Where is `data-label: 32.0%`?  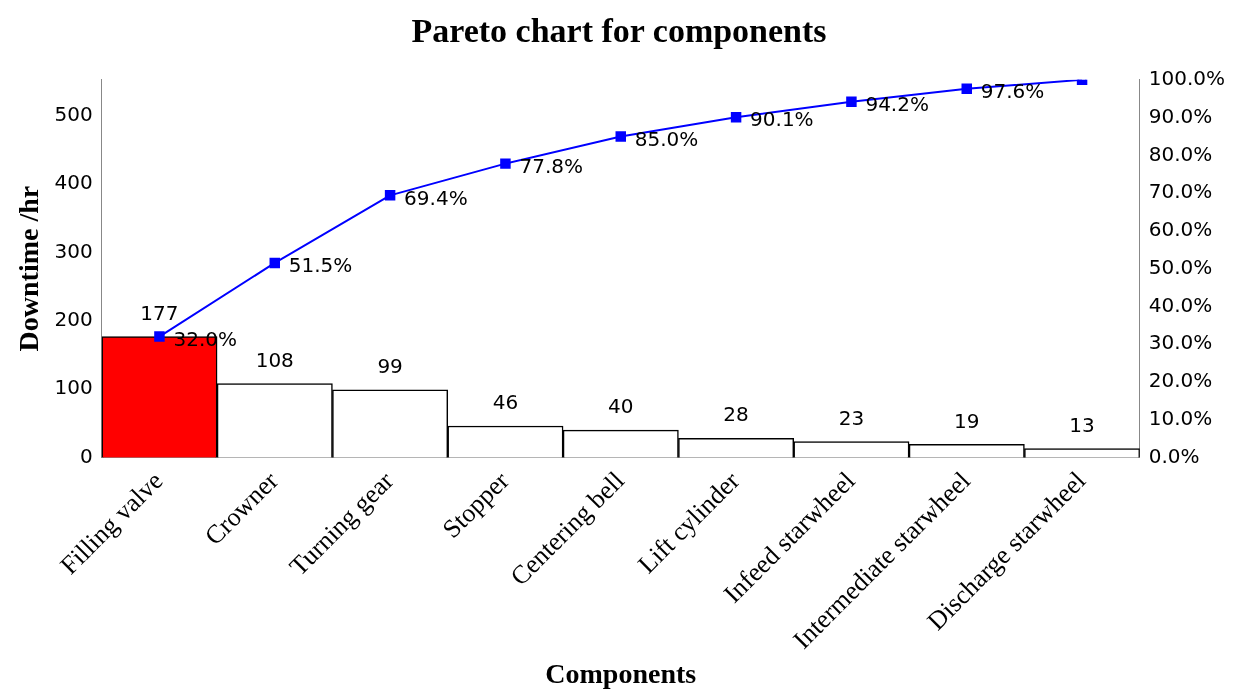
data-label: 32.0% is located at coordinates (205, 338).